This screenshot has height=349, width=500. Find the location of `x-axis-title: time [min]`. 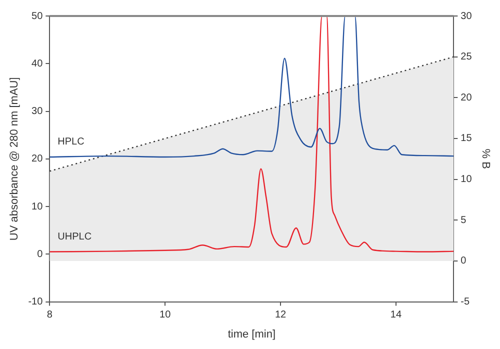

x-axis-title: time [min] is located at coordinates (252, 334).